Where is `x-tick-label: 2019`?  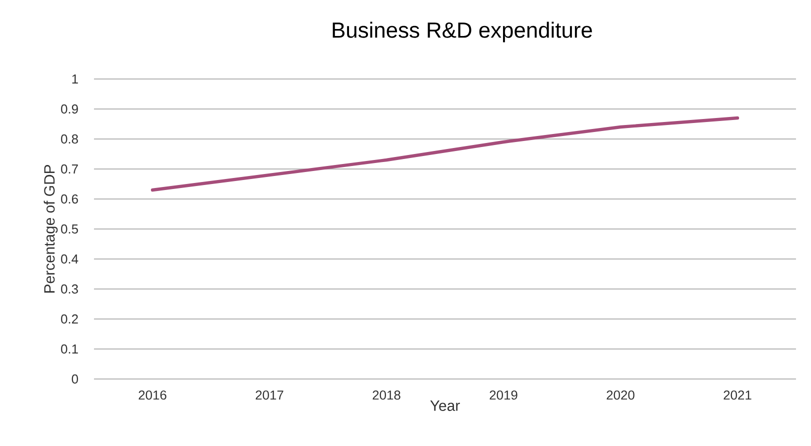 x-tick-label: 2019 is located at coordinates (504, 395).